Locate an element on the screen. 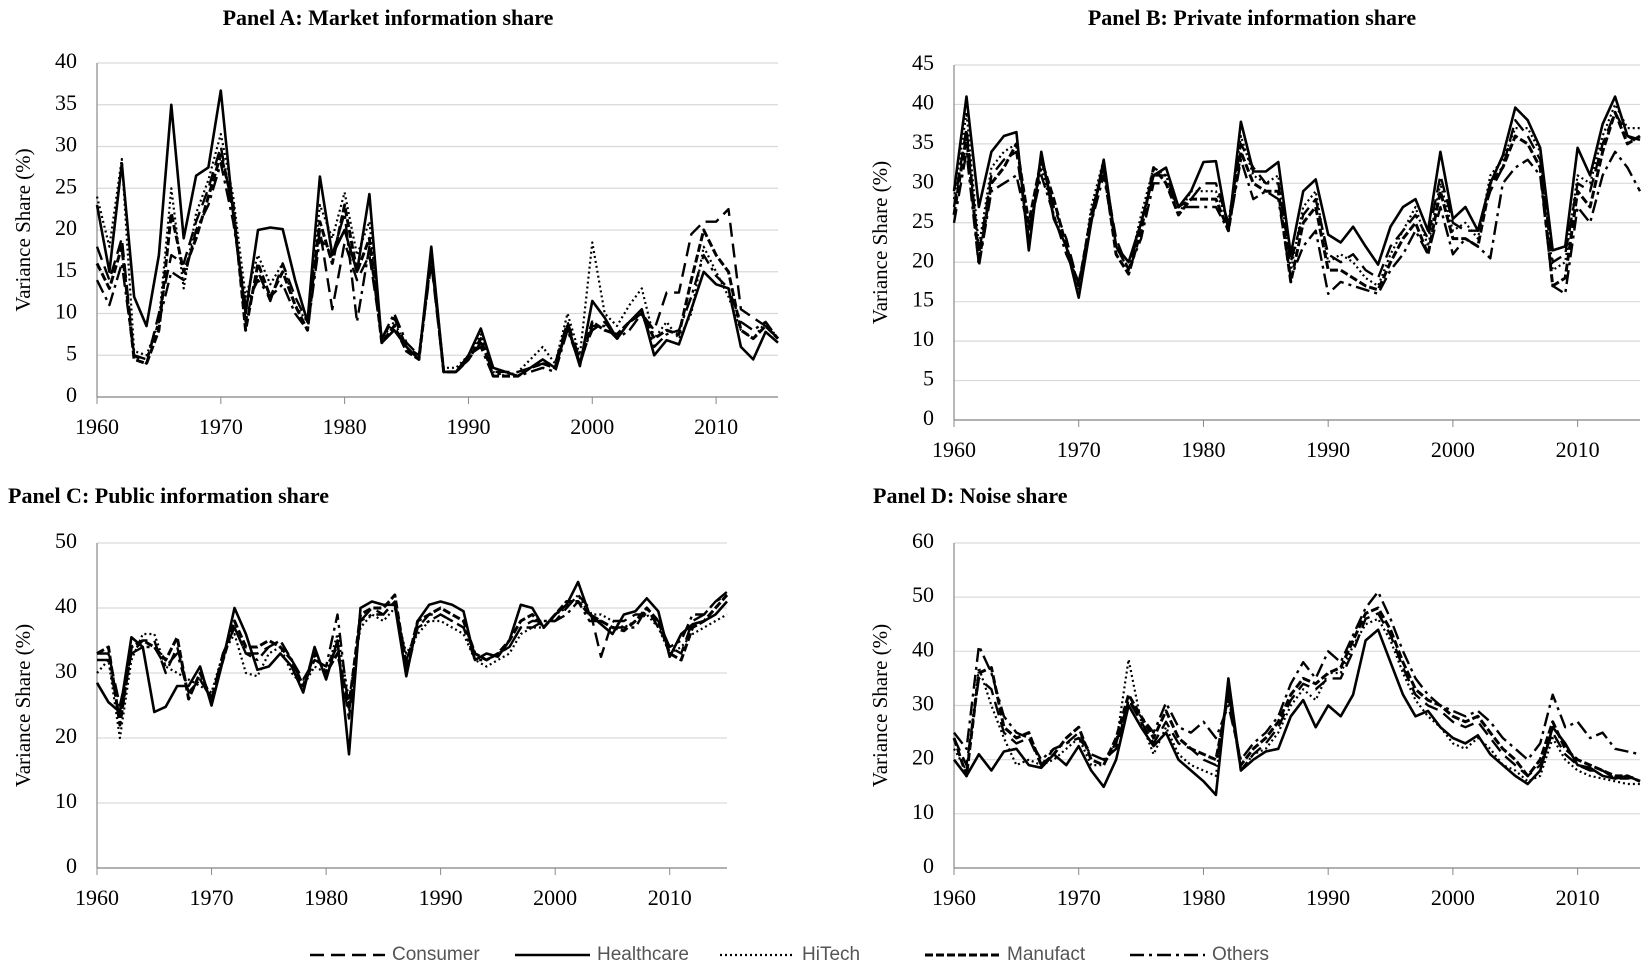 This screenshot has height=972, width=1648. legend-label: Healthcare is located at coordinates (643, 954).